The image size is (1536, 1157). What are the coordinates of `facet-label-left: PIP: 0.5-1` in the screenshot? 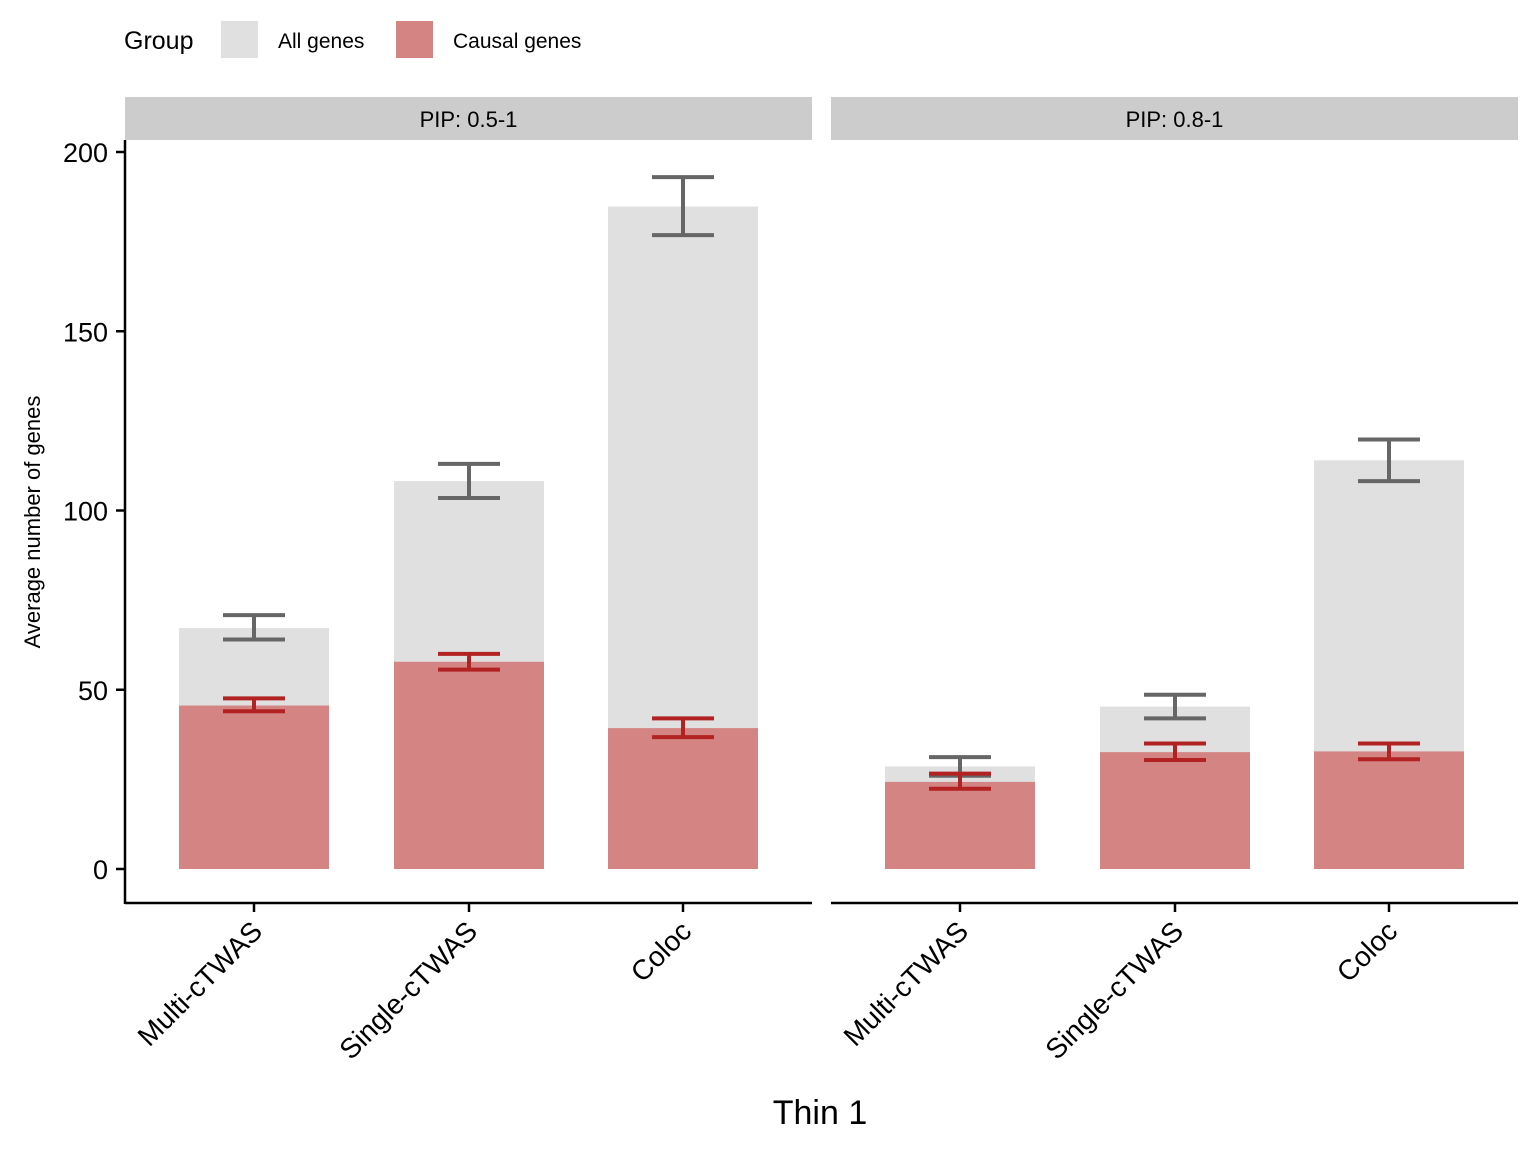 It's located at (469, 119).